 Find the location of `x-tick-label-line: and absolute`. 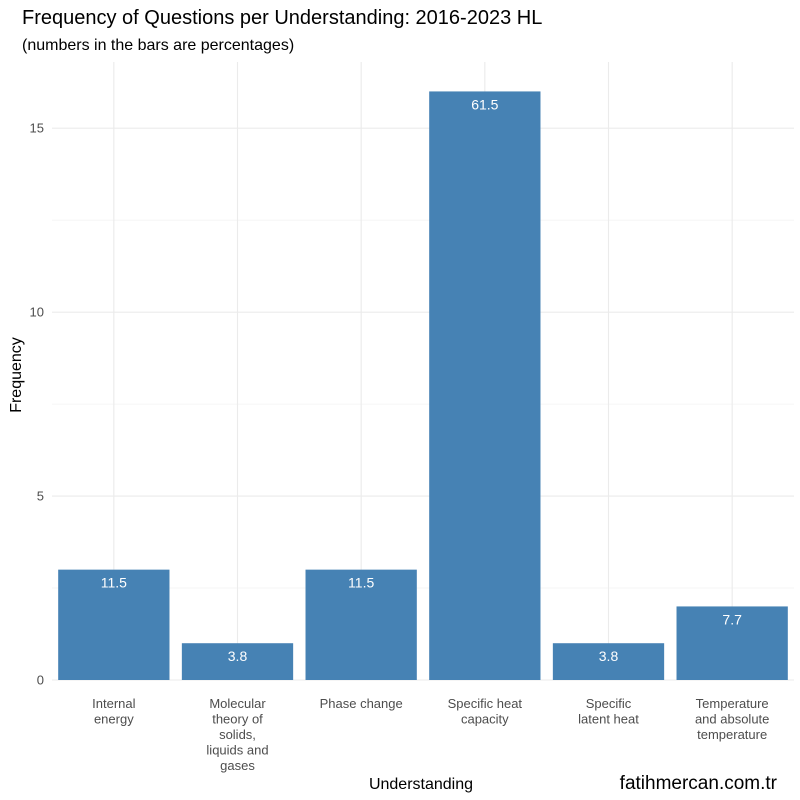

x-tick-label-line: and absolute is located at coordinates (732, 719).